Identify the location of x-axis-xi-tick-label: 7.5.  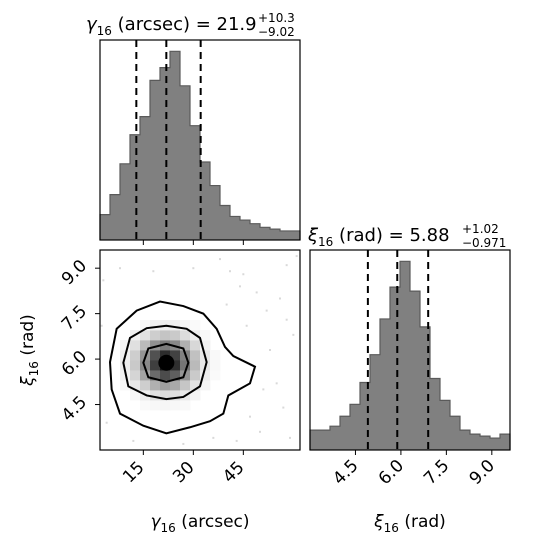
(436, 472).